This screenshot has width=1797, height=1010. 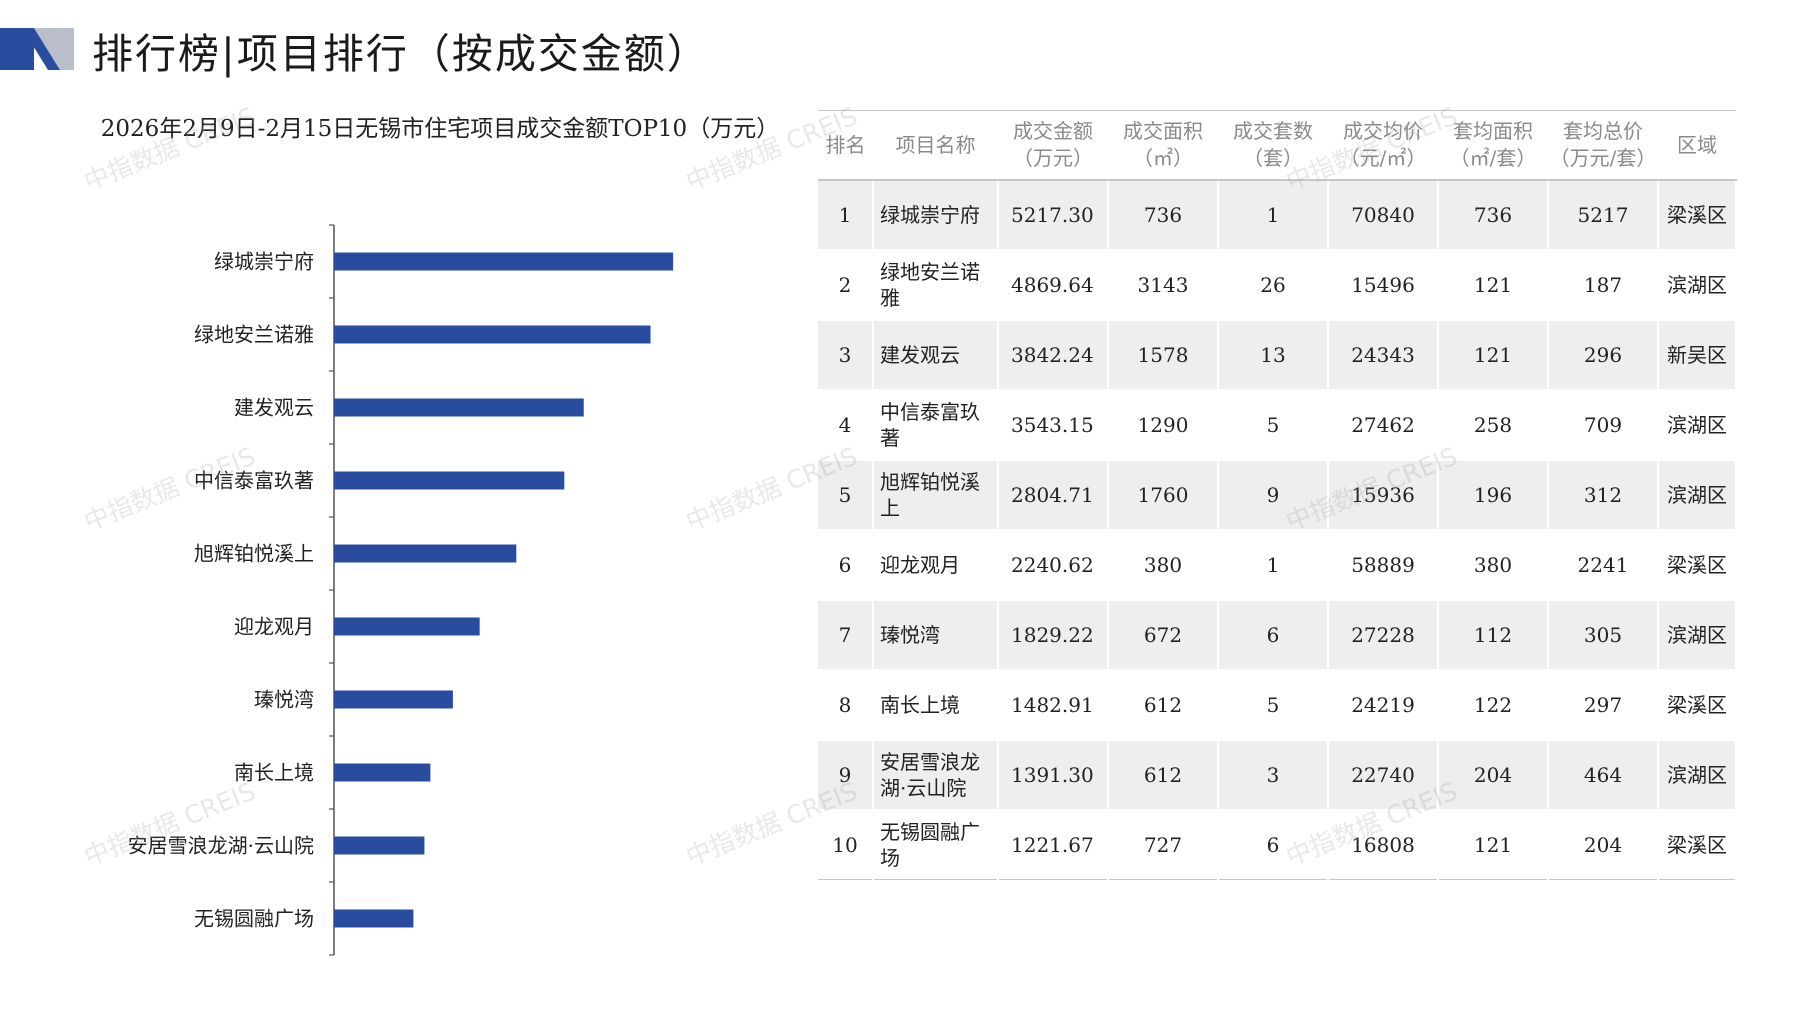 I want to click on table-cell: 新吴区, so click(x=1697, y=355).